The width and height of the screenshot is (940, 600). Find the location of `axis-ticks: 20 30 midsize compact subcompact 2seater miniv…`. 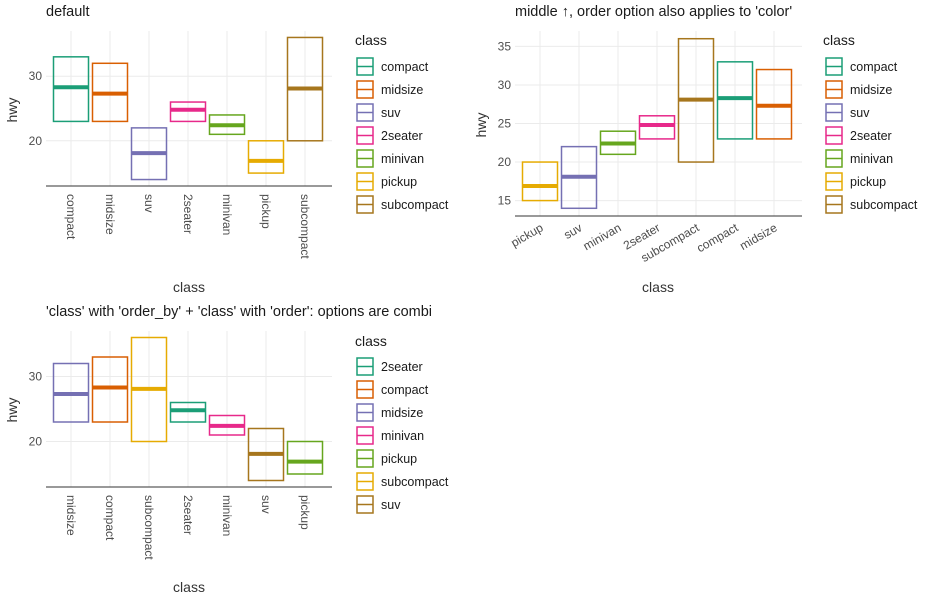

axis-ticks: 20 30 midsize compact subcompact 2seater miniv… is located at coordinates (180, 465).